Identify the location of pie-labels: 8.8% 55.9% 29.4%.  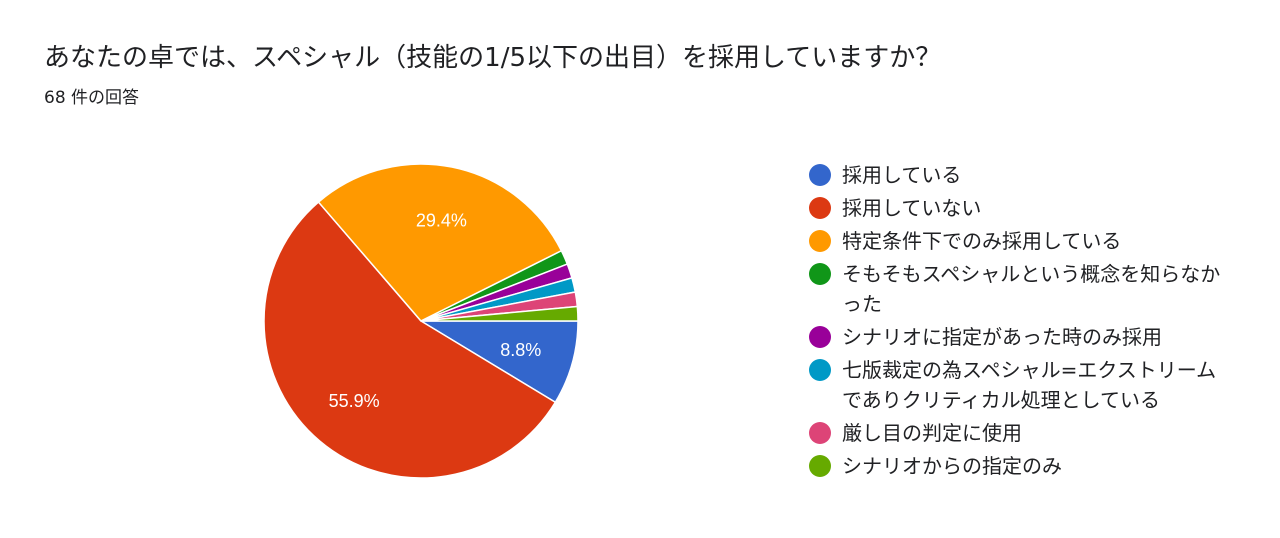
(435, 310).